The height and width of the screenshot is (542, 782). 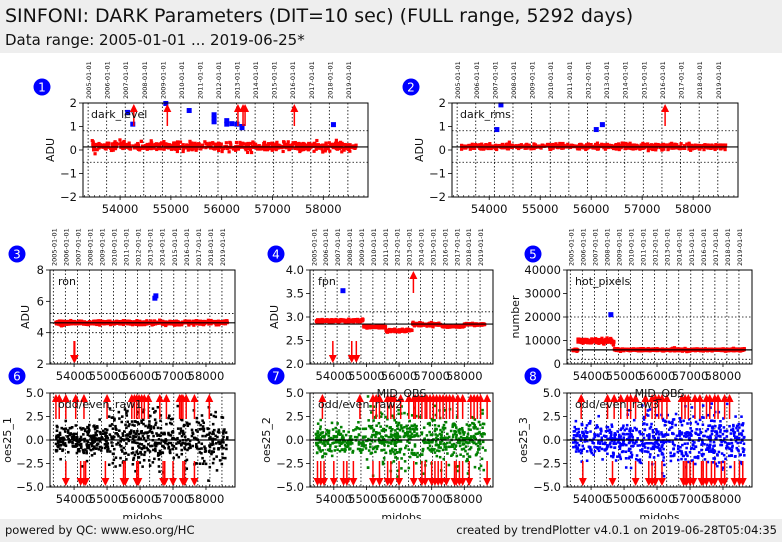 I want to click on date-label: 2009-01-01, so click(x=163, y=80).